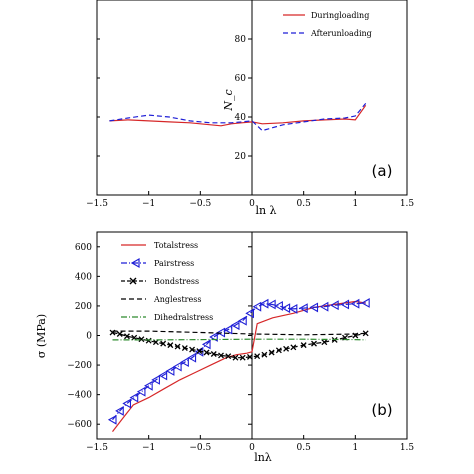 This screenshot has width=474, height=474. I want to click on legend-marker-pairstress, so click(135, 263).